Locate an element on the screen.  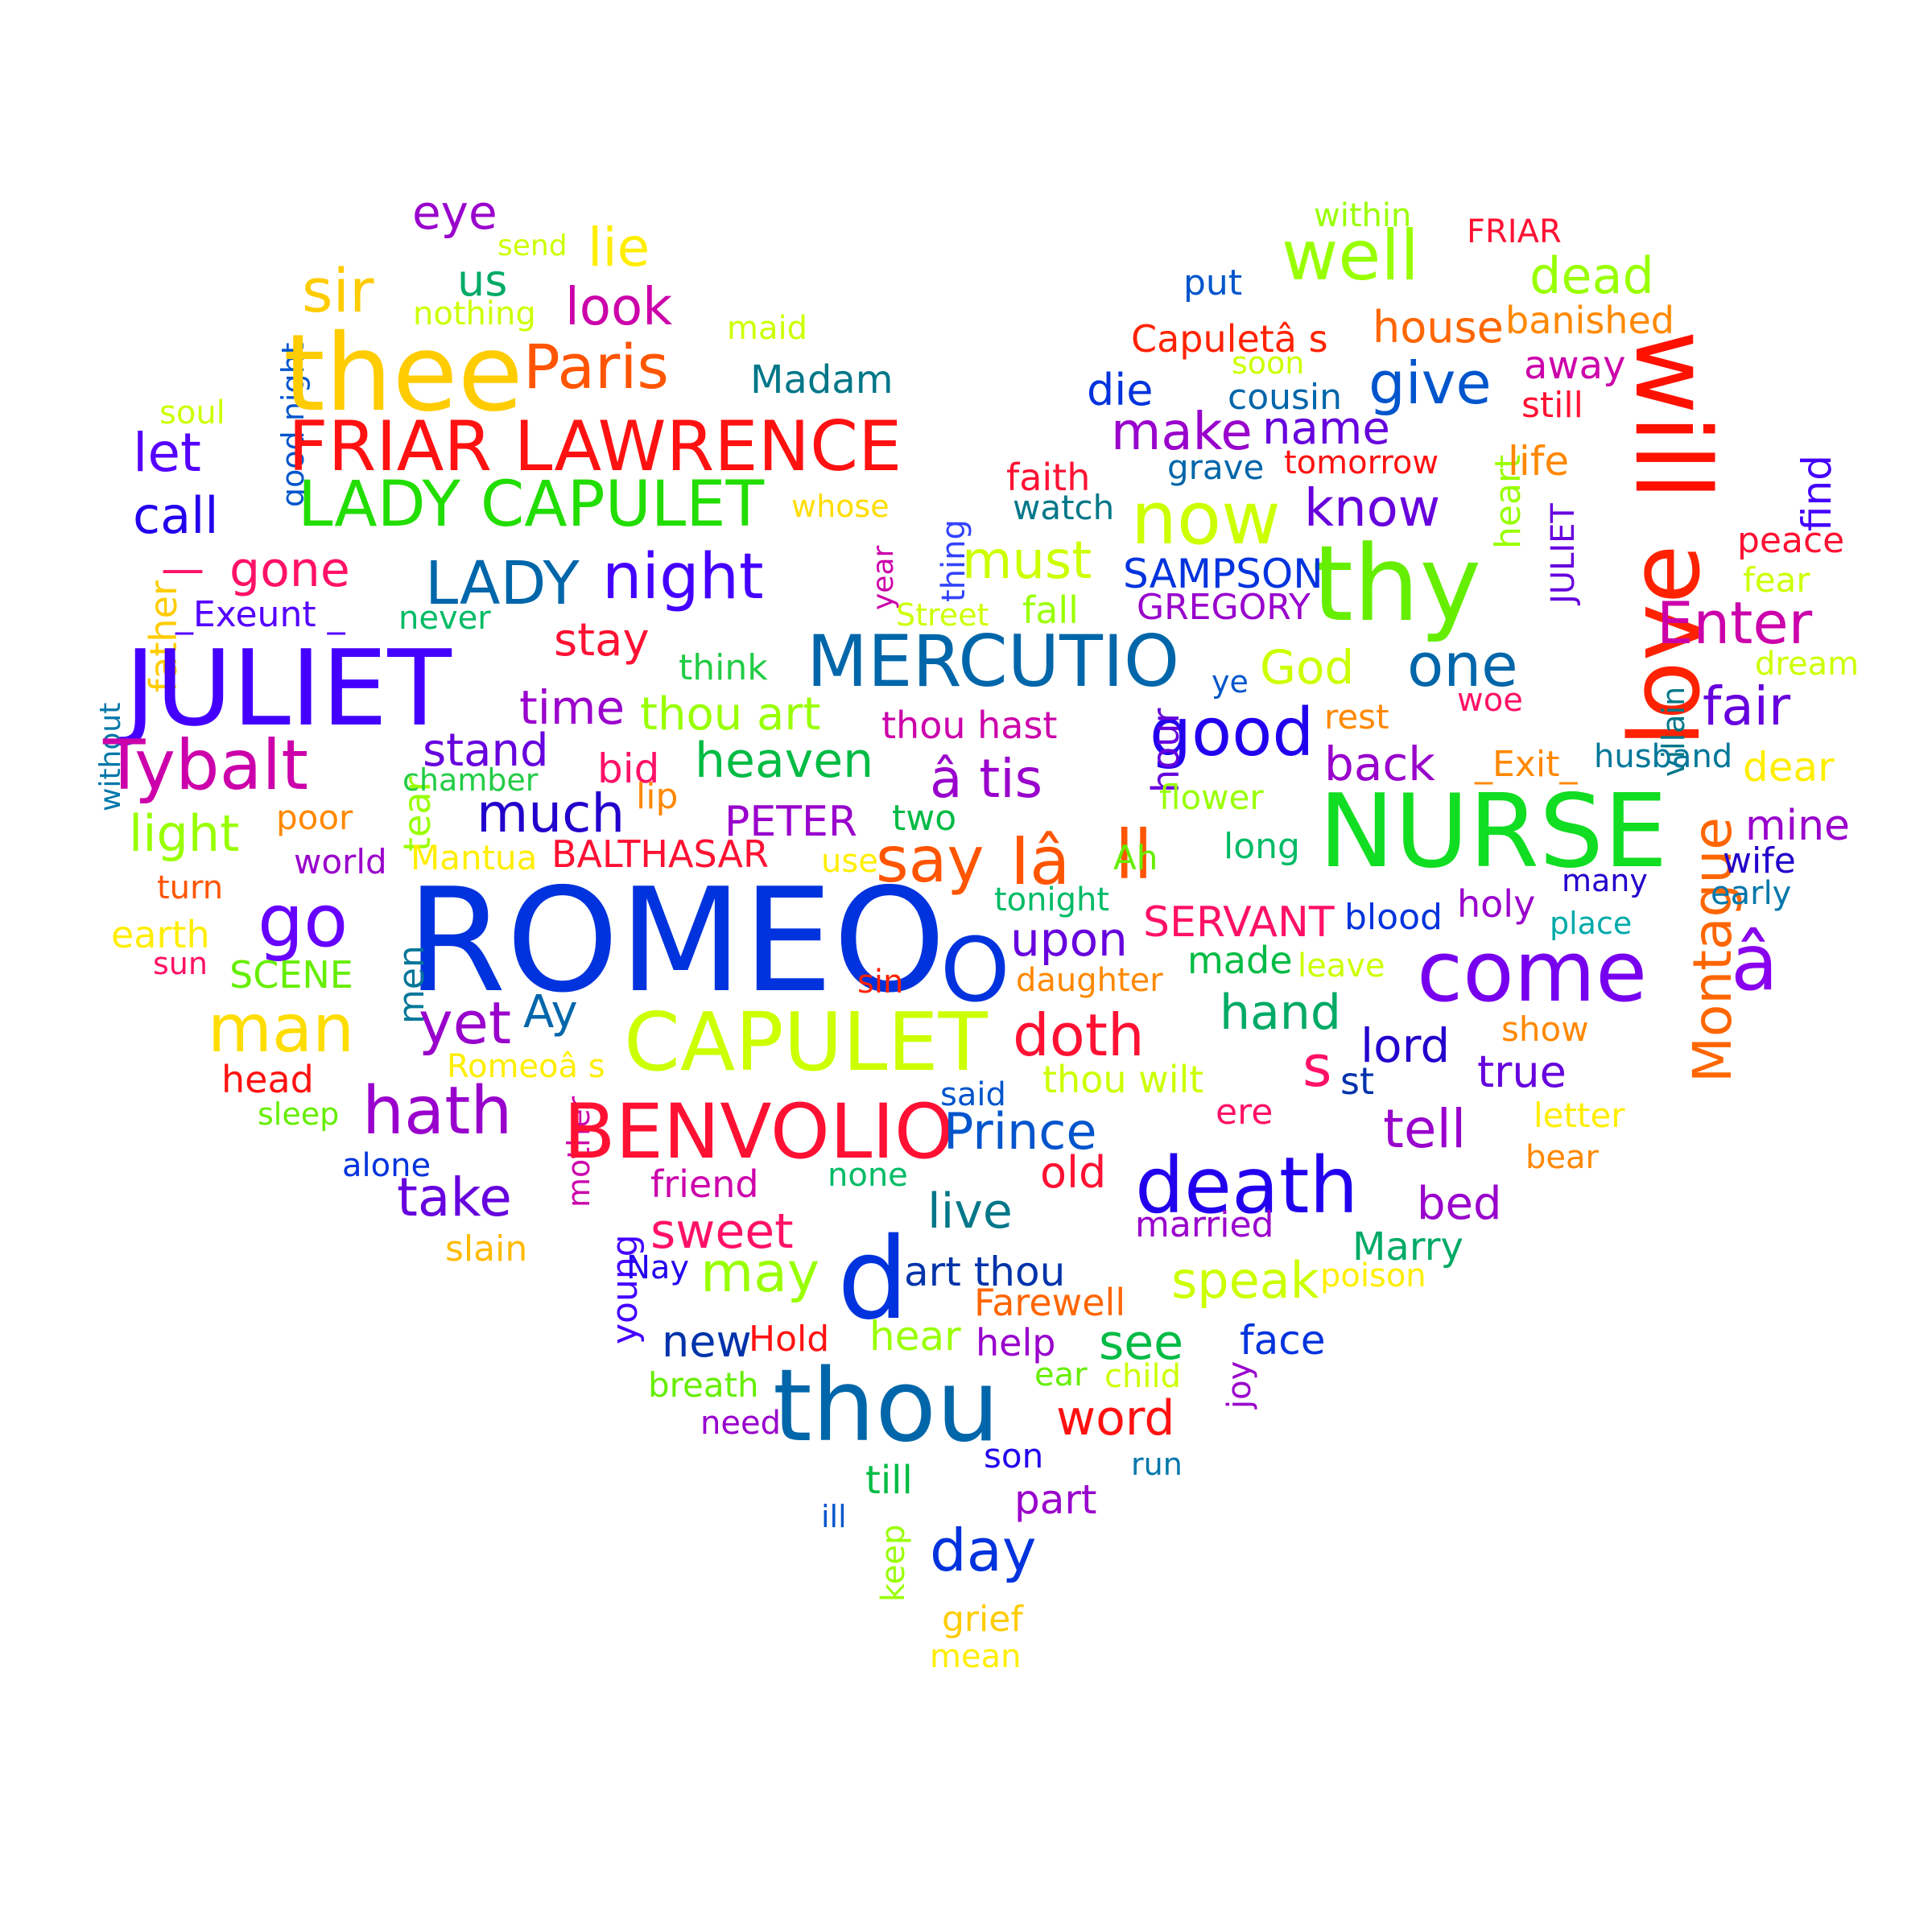
word-let: let is located at coordinates (167, 453).